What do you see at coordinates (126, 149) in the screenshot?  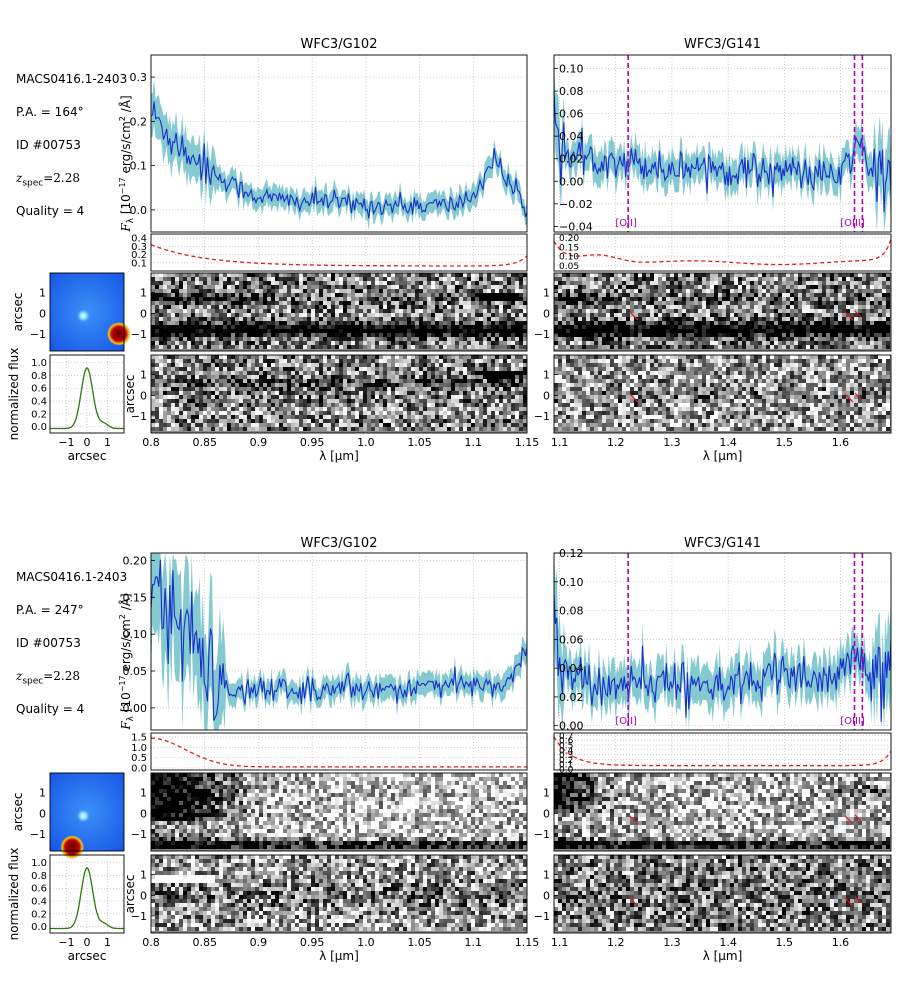 I see `flux-label-part: erg/s/cm` at bounding box center [126, 149].